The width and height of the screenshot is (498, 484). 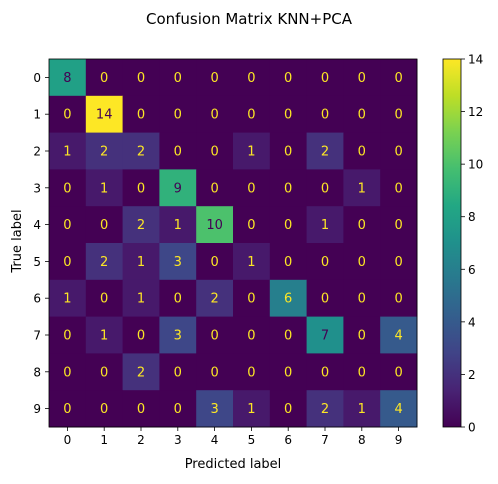 What do you see at coordinates (288, 152) in the screenshot?
I see `cell-value-r2-c6: 0` at bounding box center [288, 152].